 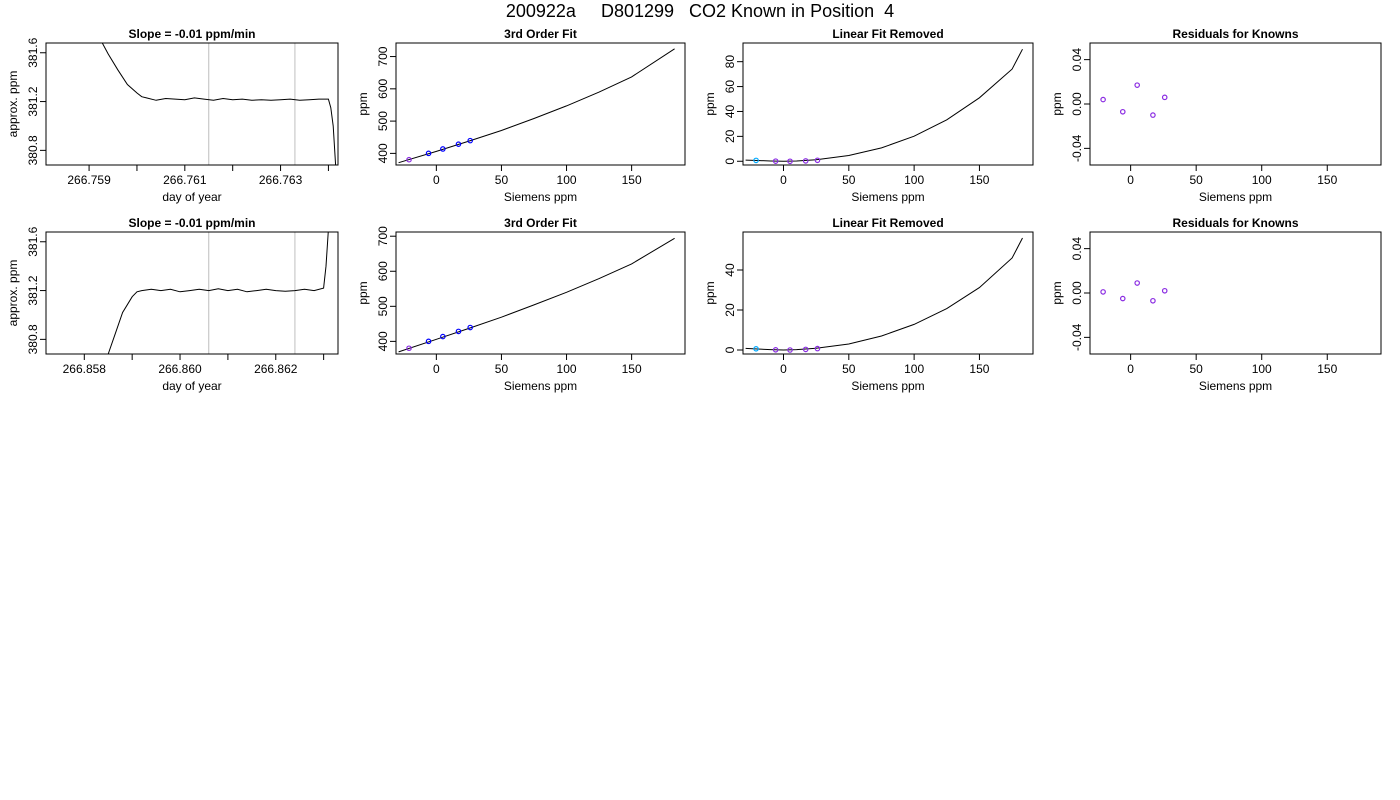 I want to click on chart-title: Slope = -0.01 ppm/min, so click(x=191, y=34).